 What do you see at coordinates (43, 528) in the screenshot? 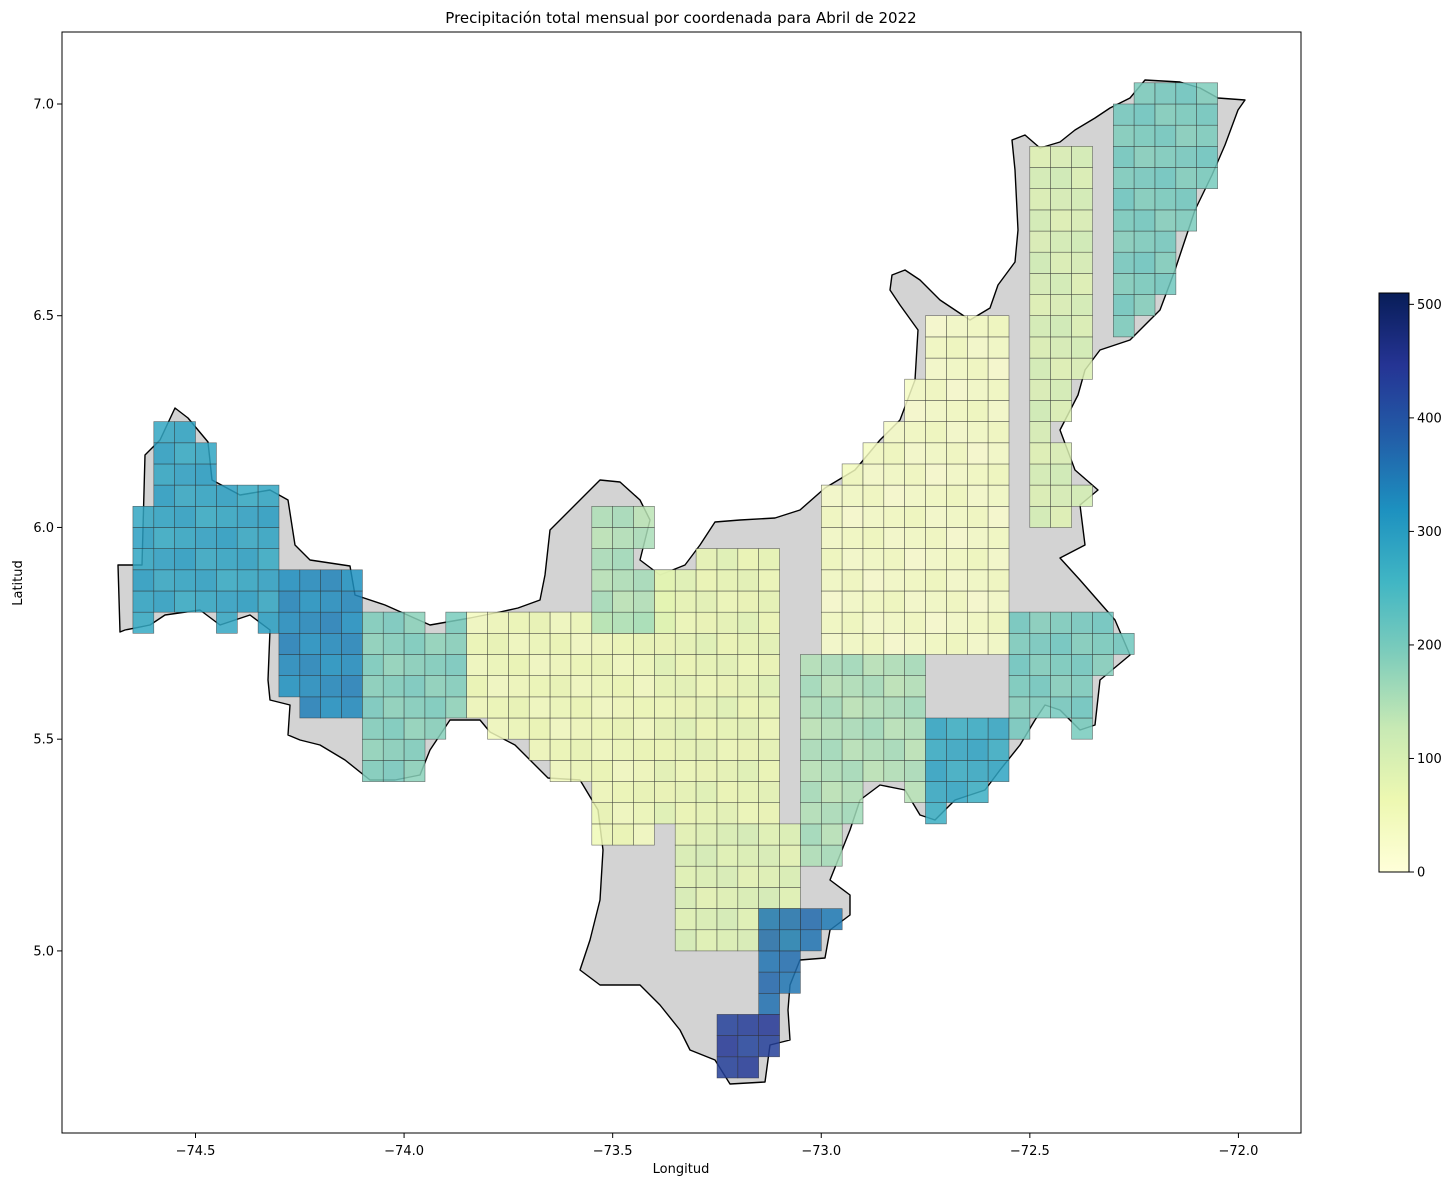
I see `y-tick-label: 6.0` at bounding box center [43, 528].